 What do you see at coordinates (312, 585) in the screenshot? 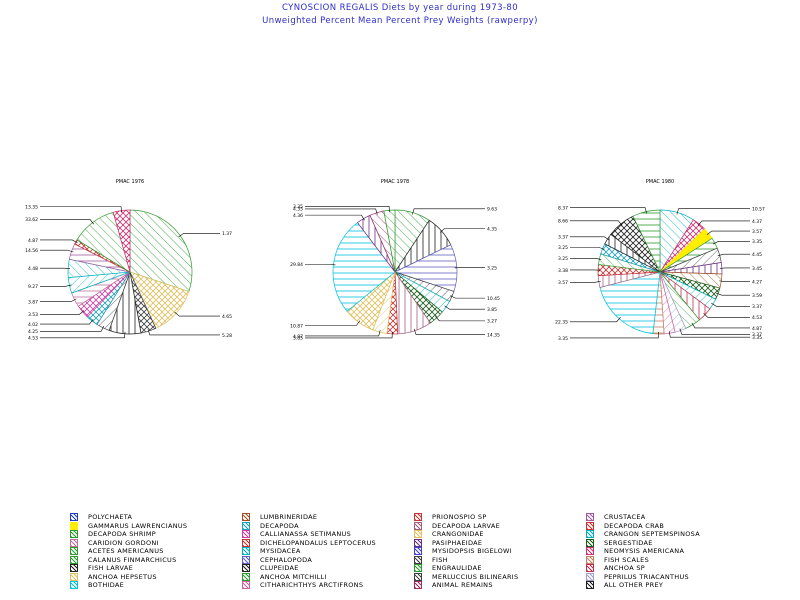
I see `legend-label: CITHARICHTHYS ARCTIFRONS` at bounding box center [312, 585].